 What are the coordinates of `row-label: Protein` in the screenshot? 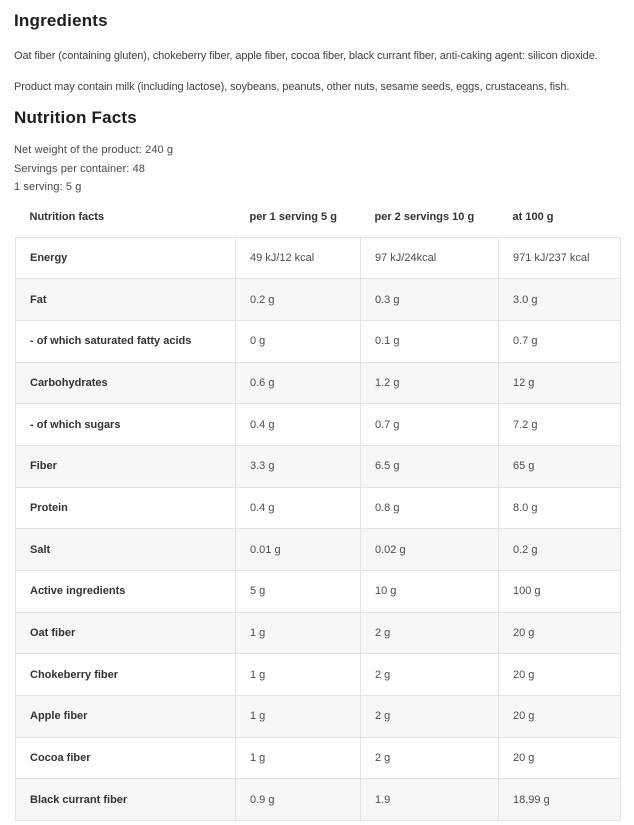 It's located at (125, 508).